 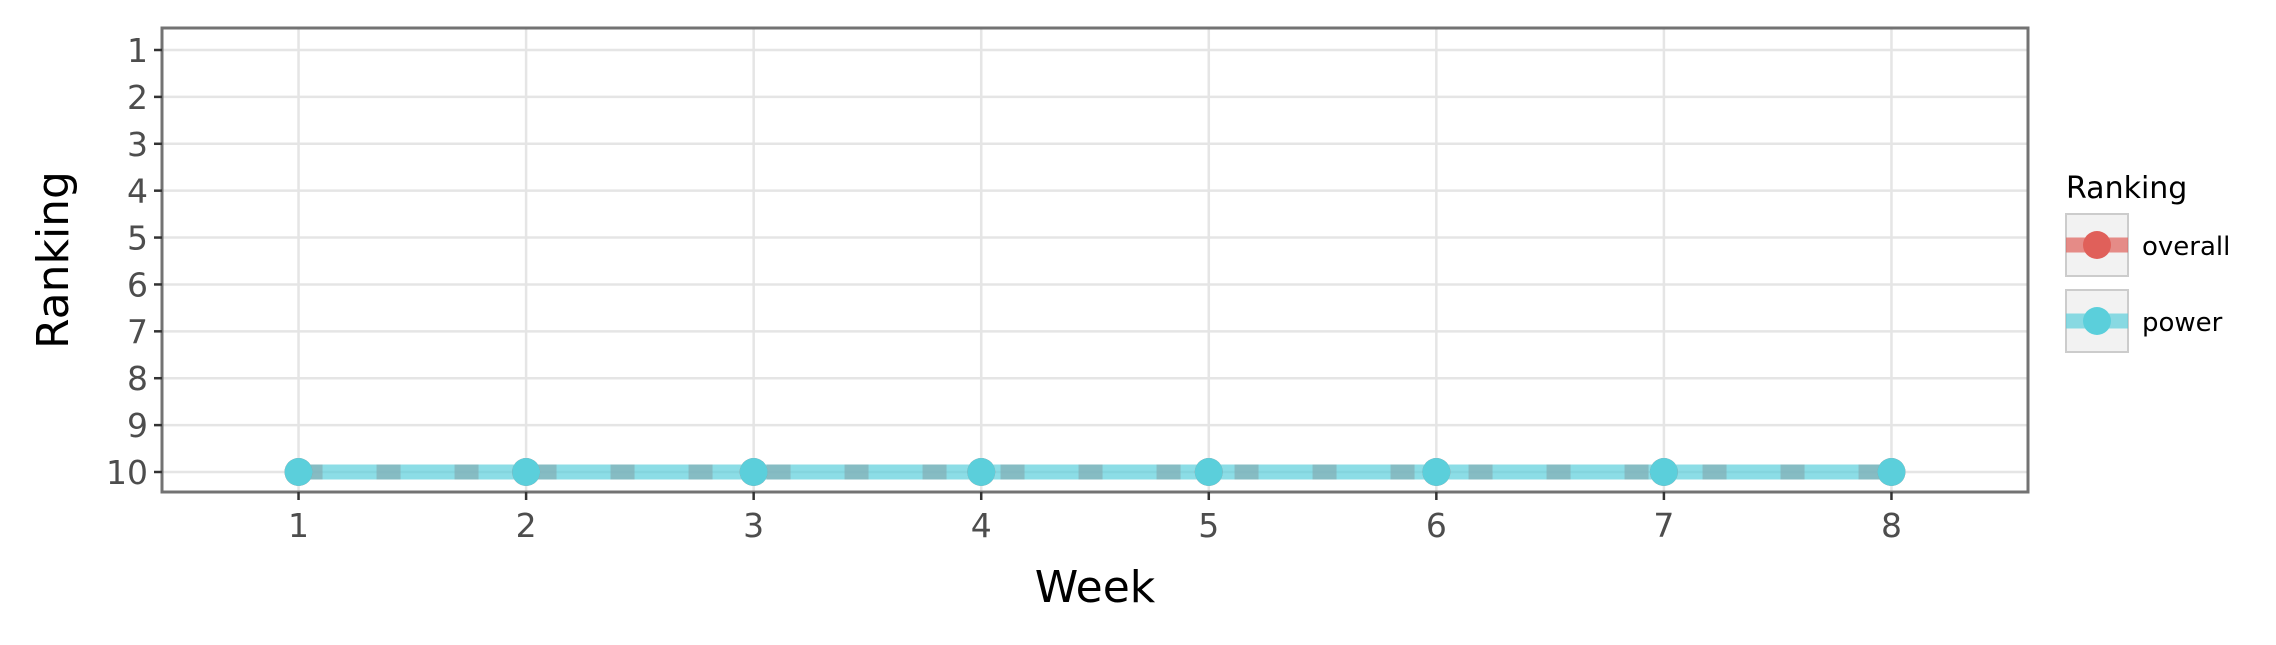 I want to click on legend-title: Ranking, so click(x=2126, y=188).